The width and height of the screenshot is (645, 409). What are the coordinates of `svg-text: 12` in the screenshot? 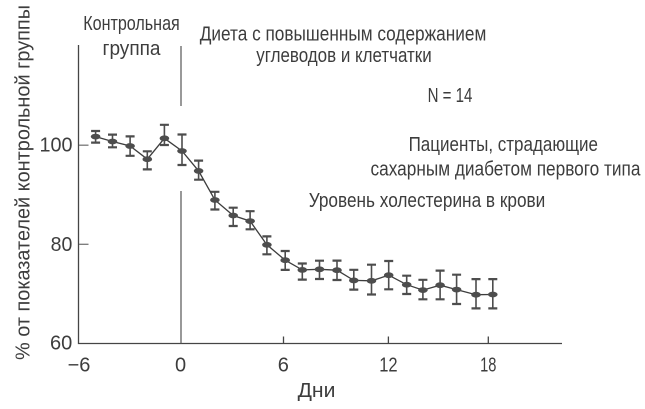 It's located at (388, 365).